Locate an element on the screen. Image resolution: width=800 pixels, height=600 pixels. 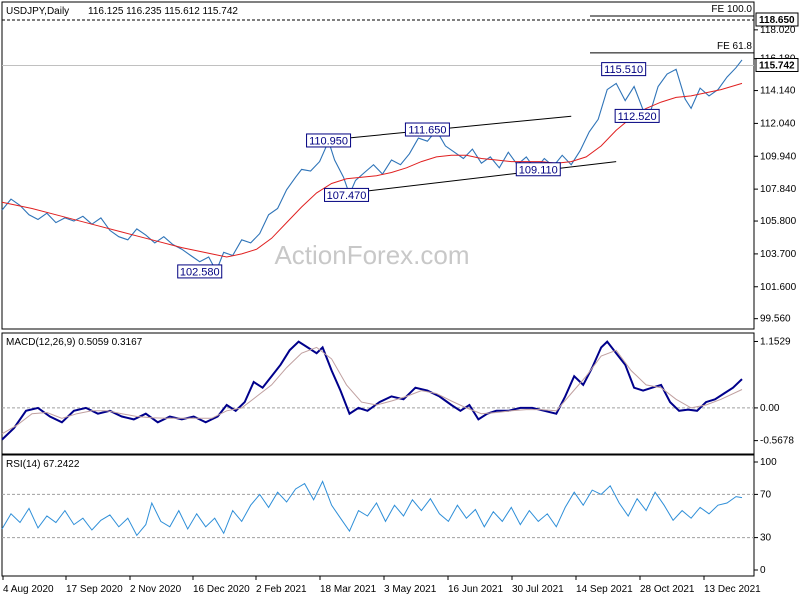
fe100-price-box is located at coordinates (777, 19).